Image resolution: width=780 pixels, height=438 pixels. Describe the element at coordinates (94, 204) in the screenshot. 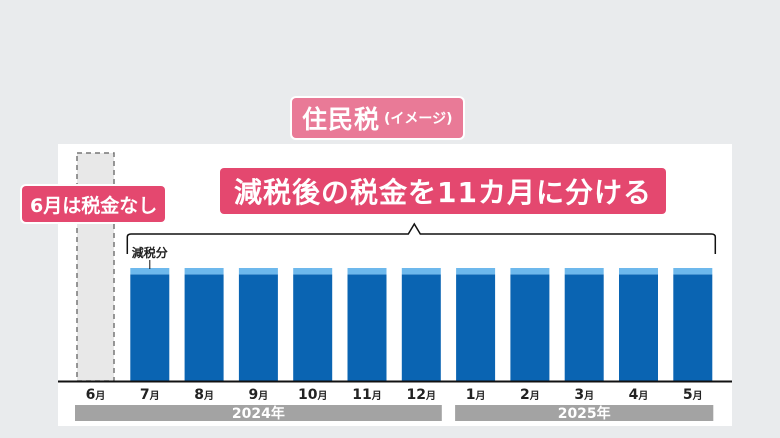

I see `june-note-label: 6月は税金なし` at that location.